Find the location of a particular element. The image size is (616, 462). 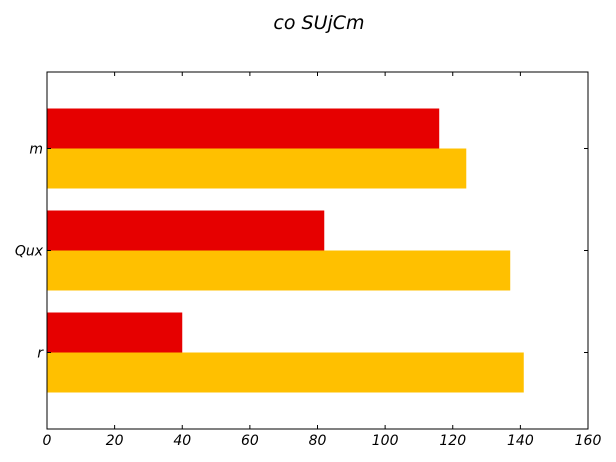

x-tick-label: 20 is located at coordinates (115, 441).